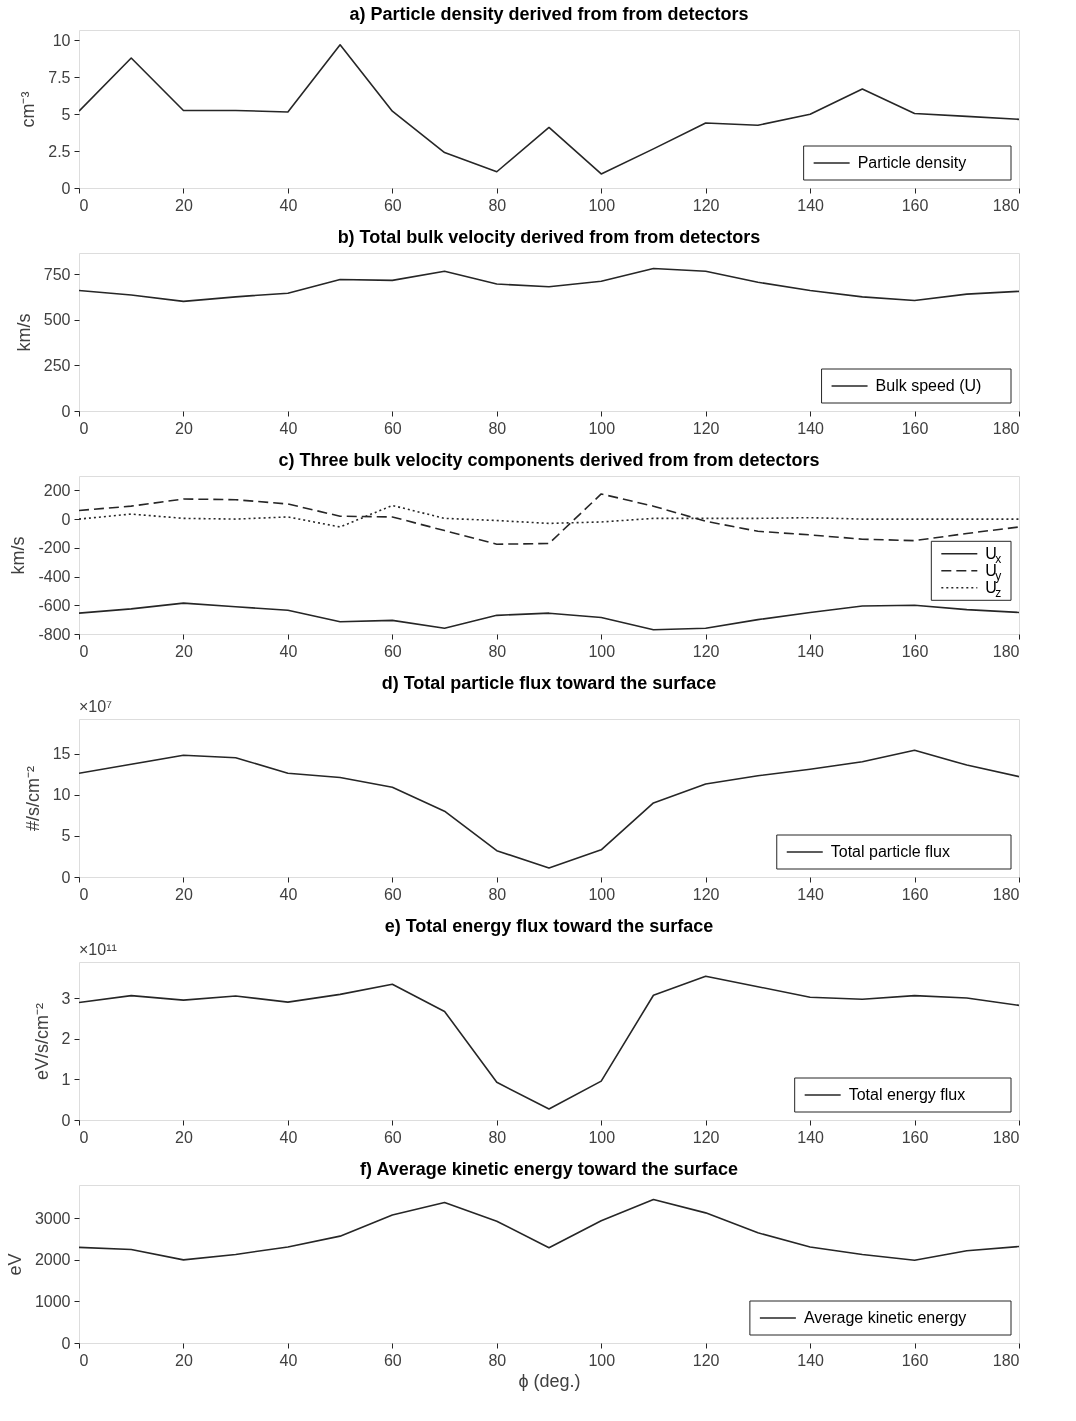  I want to click on legend-label: Total energy flux, so click(907, 1094).